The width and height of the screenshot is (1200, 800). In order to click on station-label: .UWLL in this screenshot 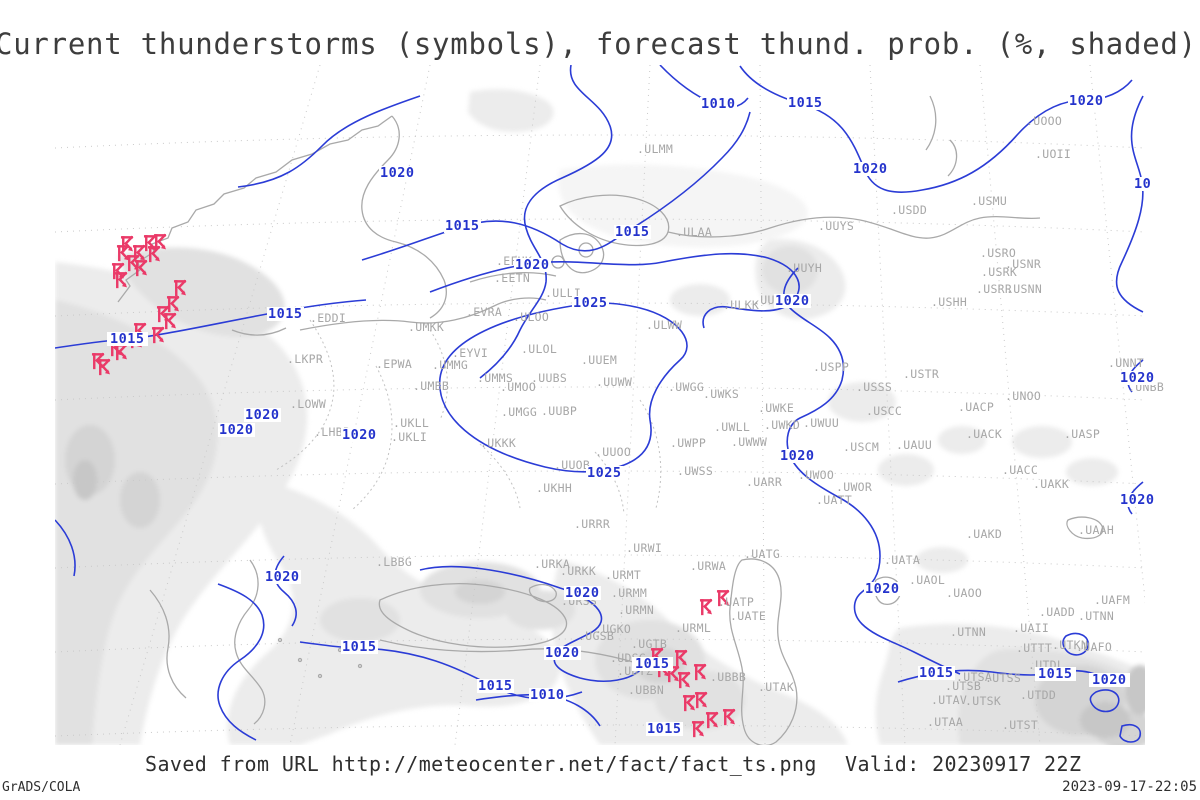, I will do `click(732, 427)`.